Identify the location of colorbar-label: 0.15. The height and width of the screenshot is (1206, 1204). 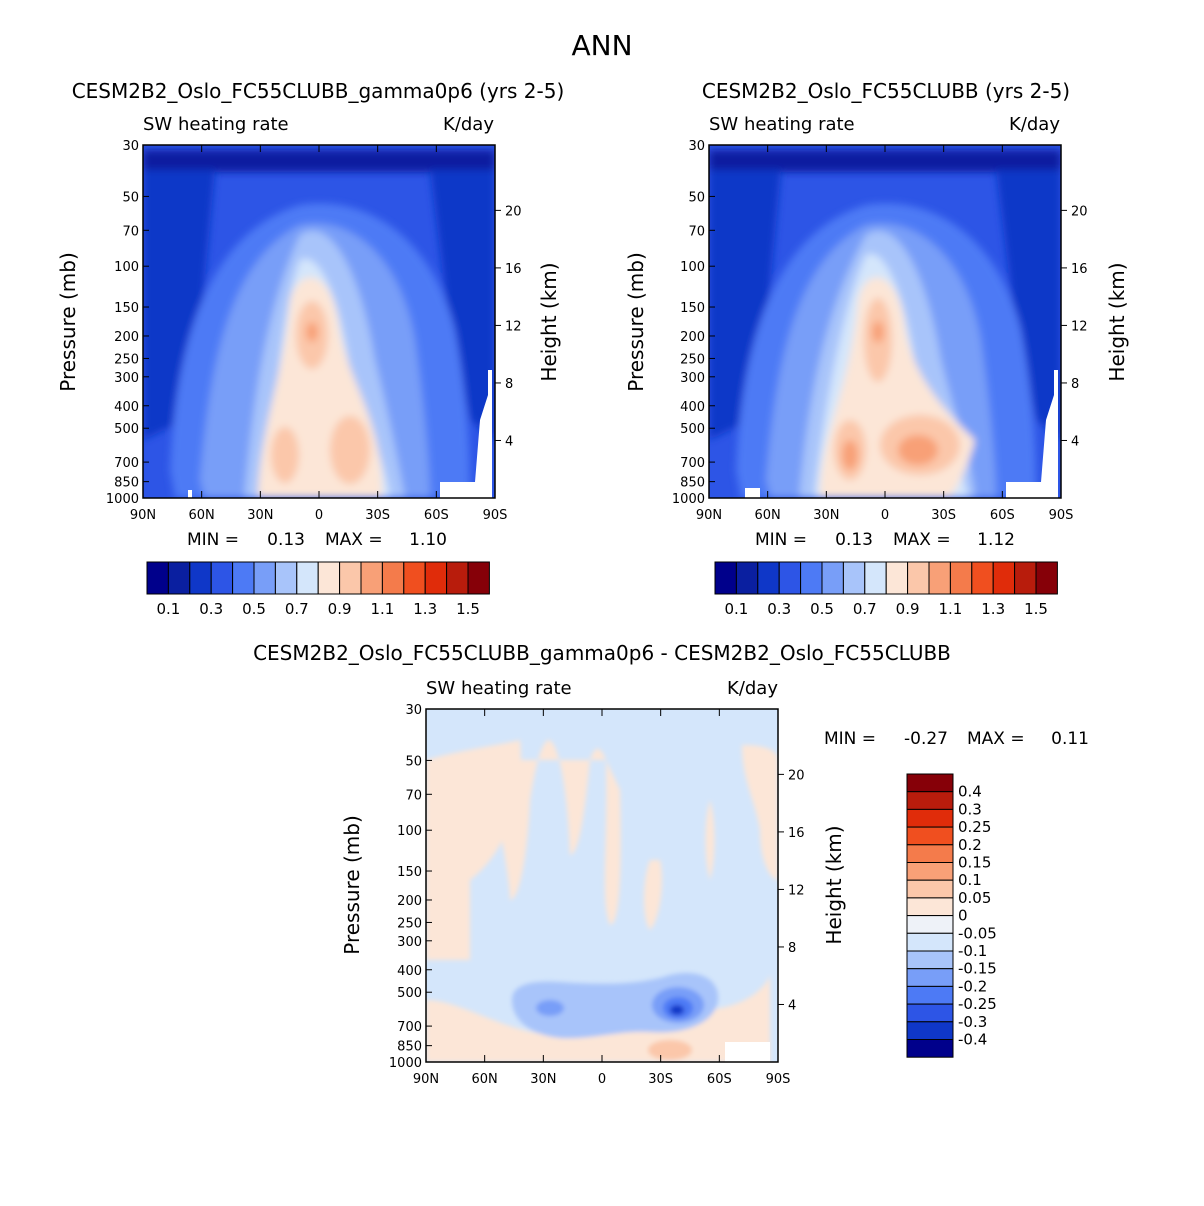
(974, 863).